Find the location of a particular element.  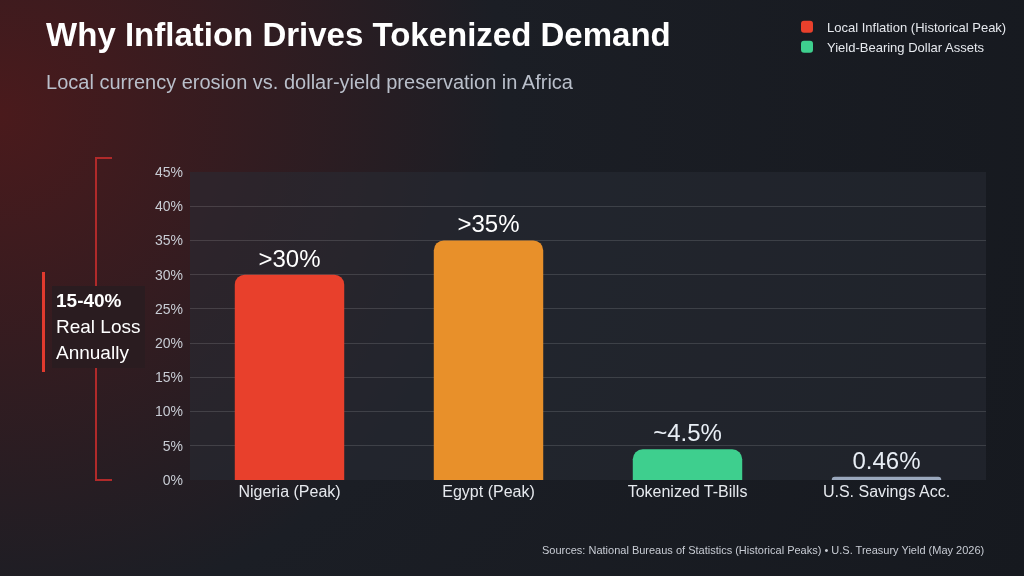

data-label: 0.46% is located at coordinates (886, 460).